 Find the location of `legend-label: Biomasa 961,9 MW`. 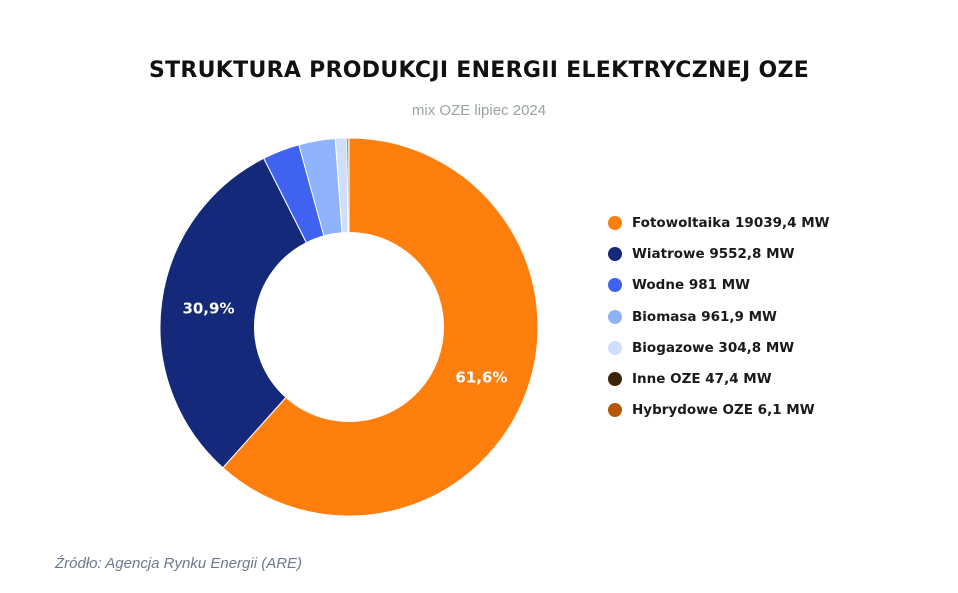

legend-label: Biomasa 961,9 MW is located at coordinates (704, 316).